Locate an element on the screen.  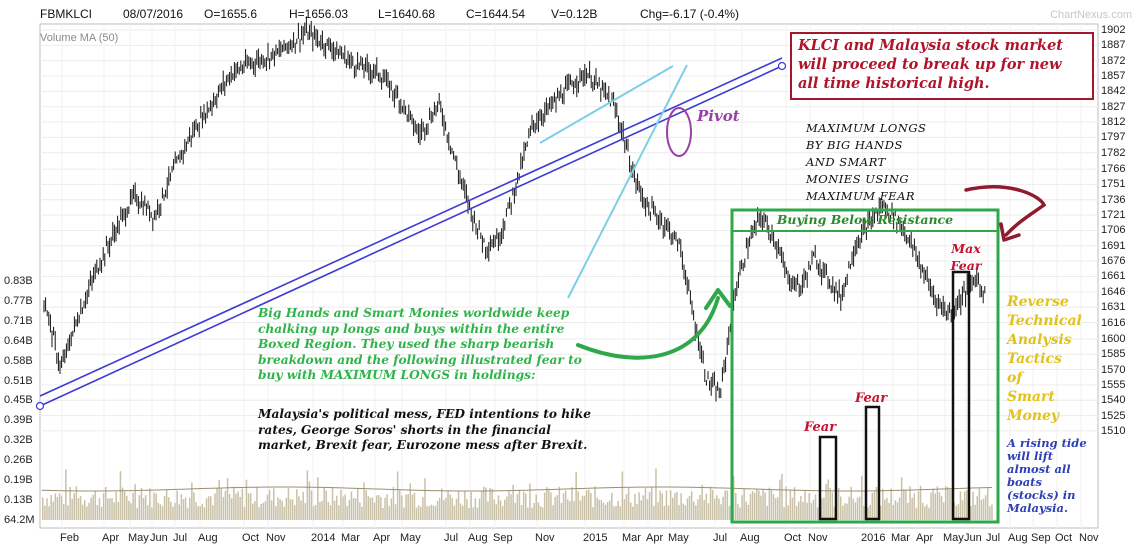
price-tick-label: 1646 is located at coordinates (1113, 291).